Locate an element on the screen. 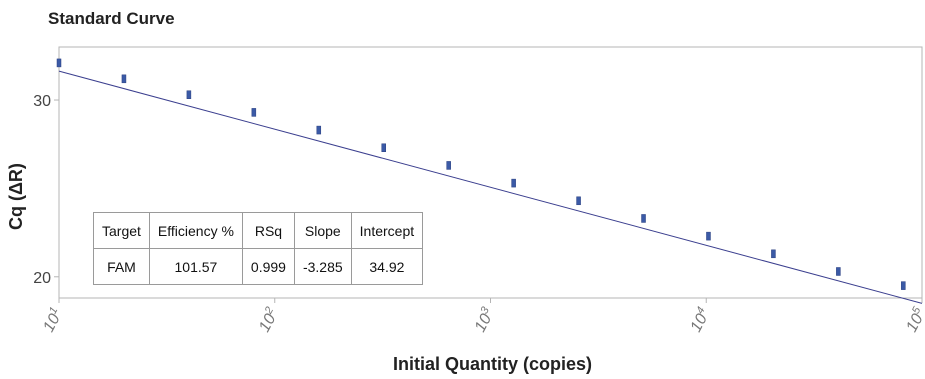  x-tick-label: 10⁴ is located at coordinates (700, 320).